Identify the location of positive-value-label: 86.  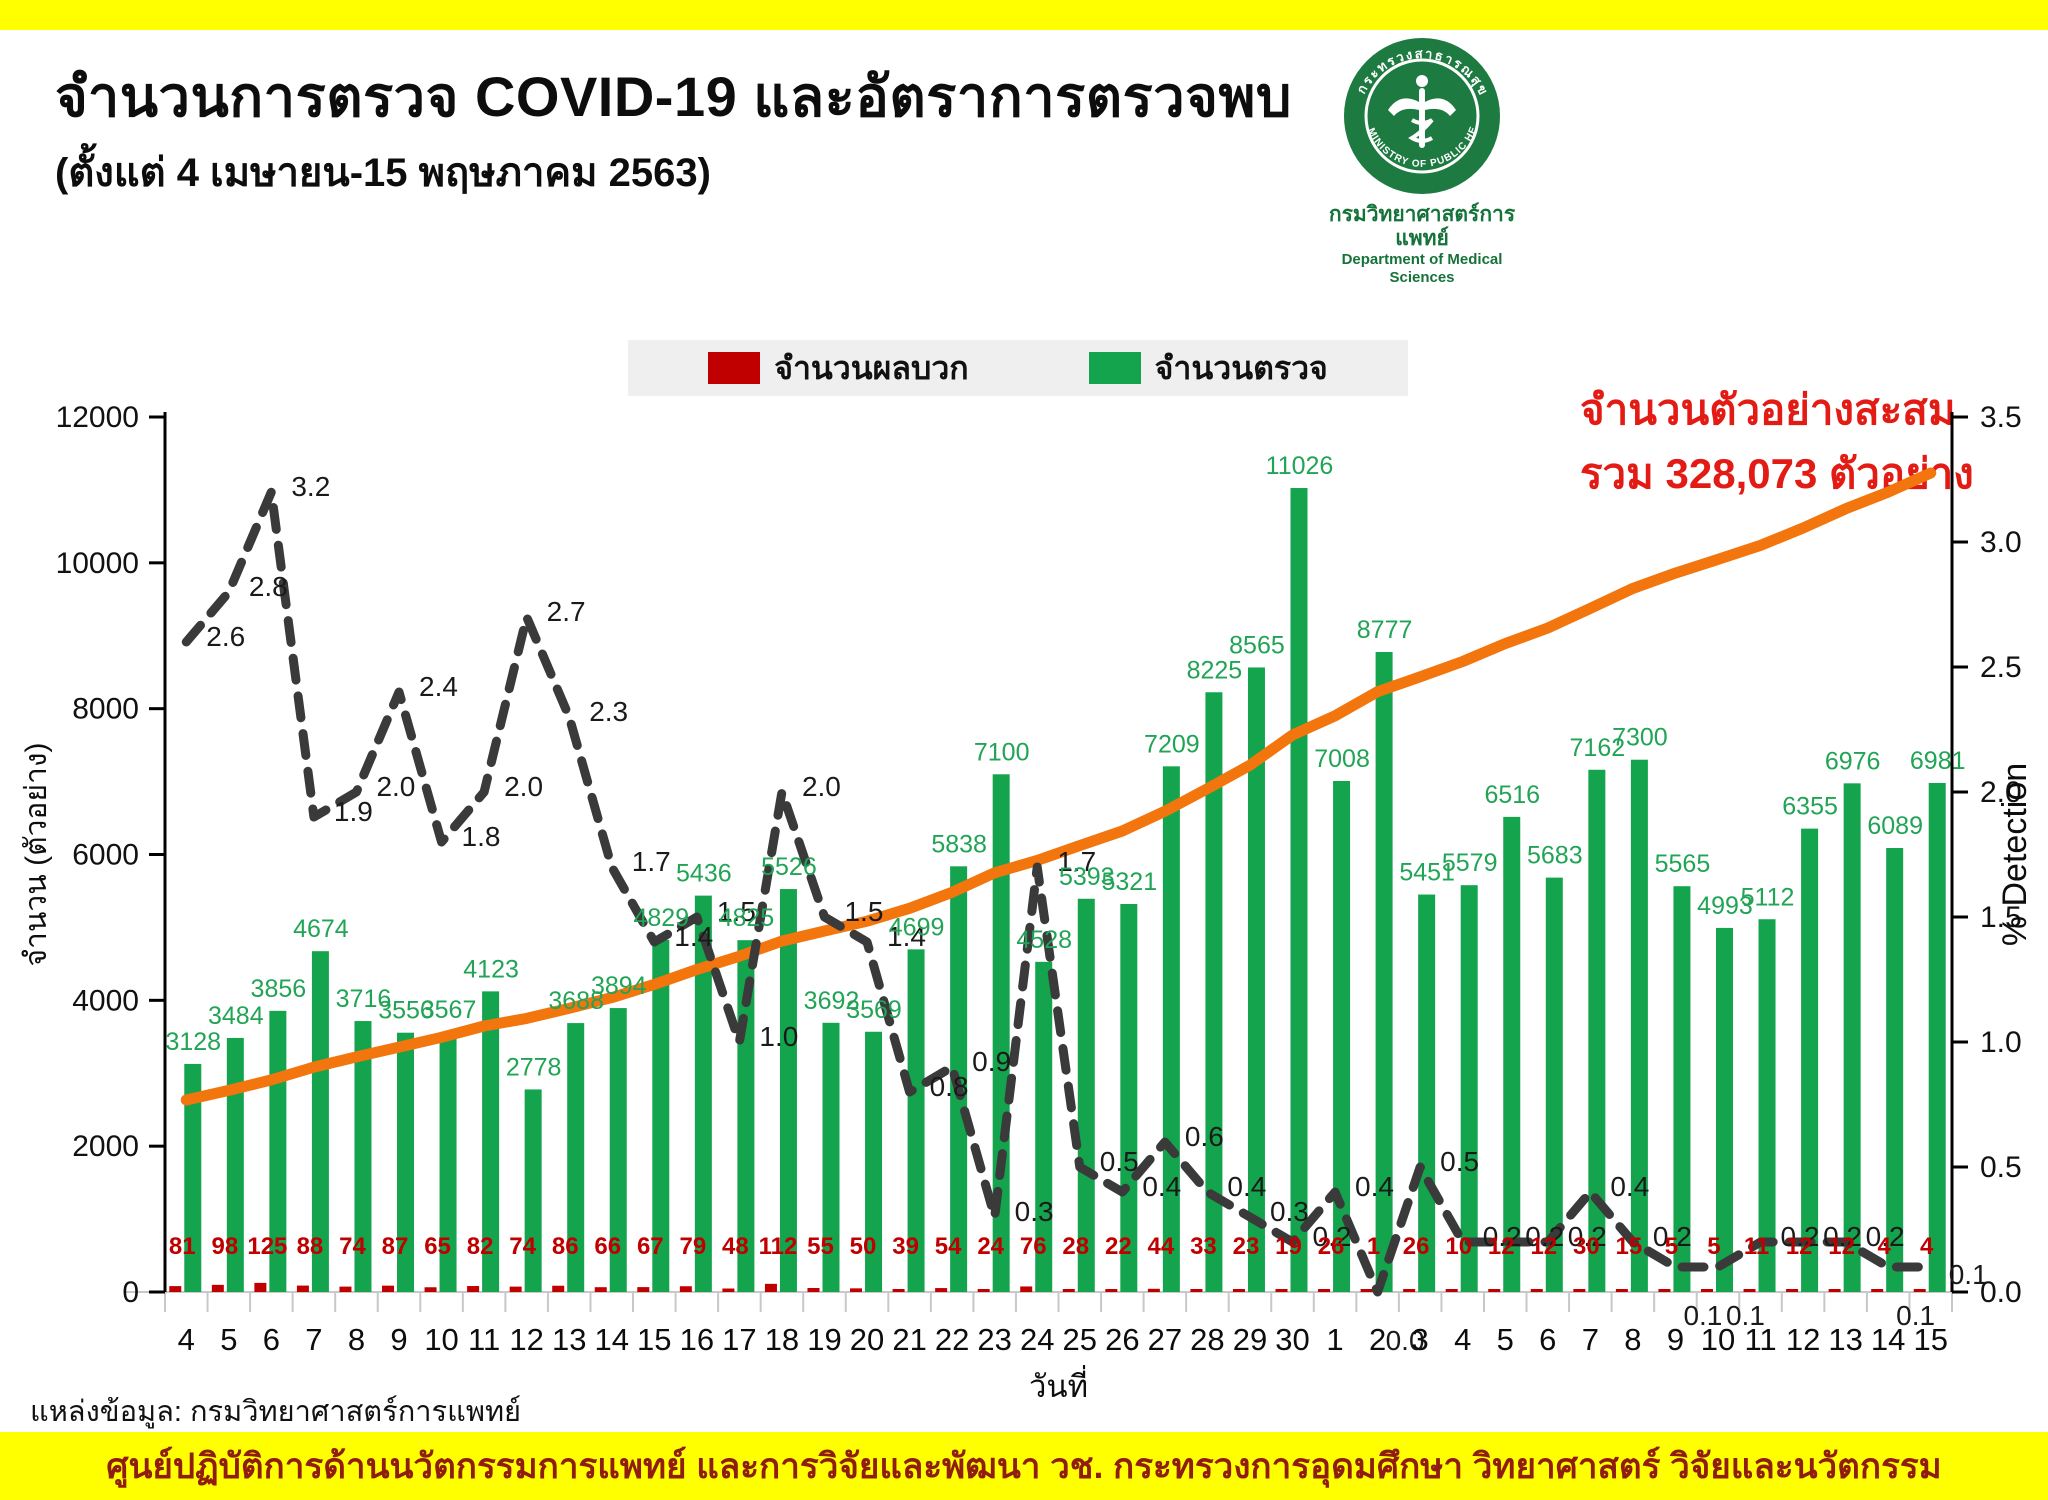
(565, 1246).